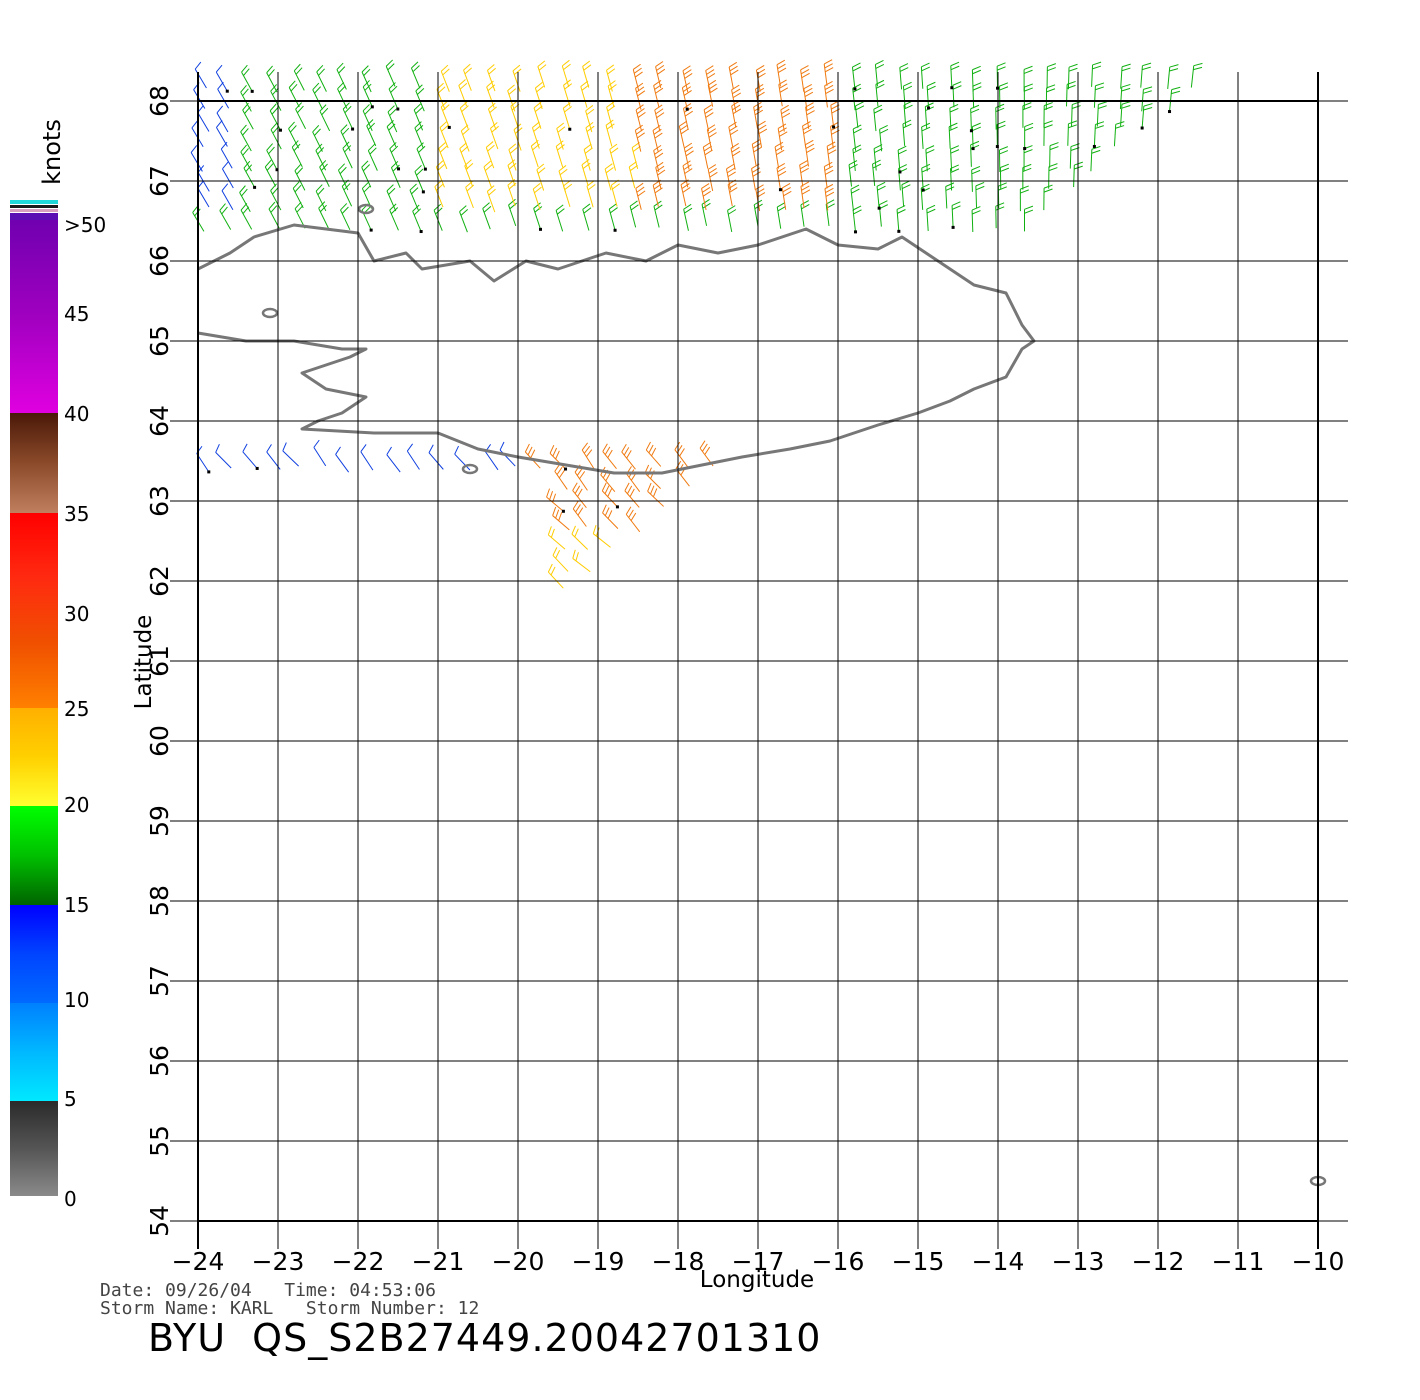 This screenshot has height=1400, width=1420. What do you see at coordinates (678, 1261) in the screenshot?
I see `x-tick-label: −18` at bounding box center [678, 1261].